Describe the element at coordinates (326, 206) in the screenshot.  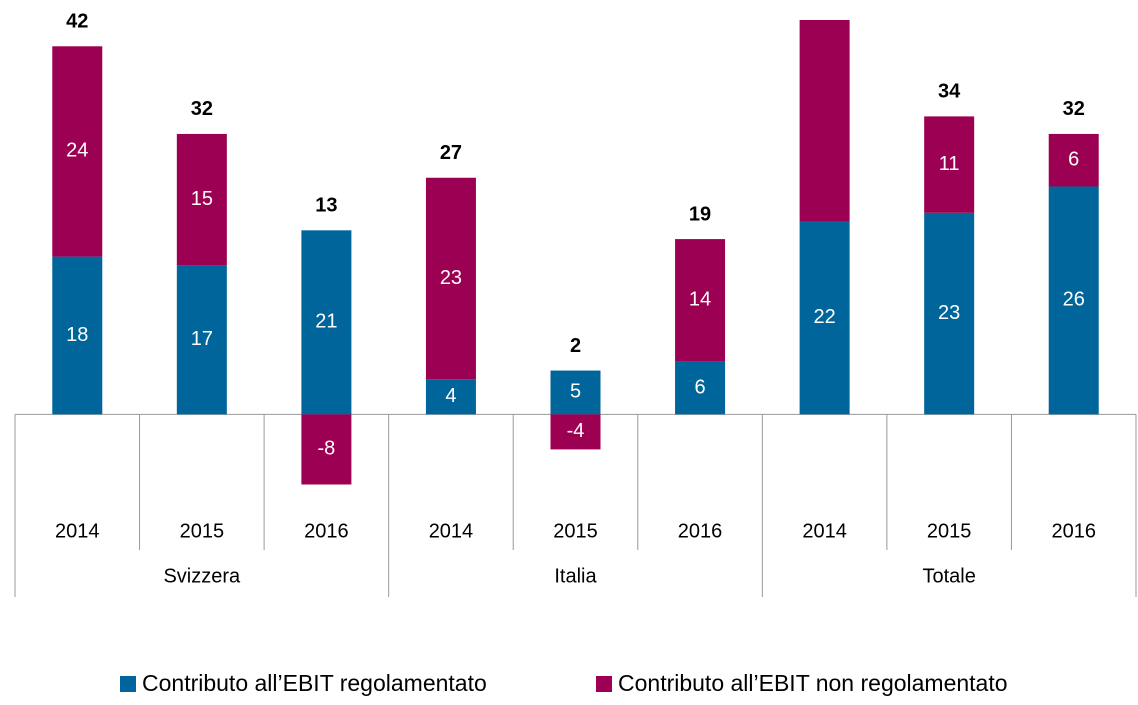
I see `total-label: 13` at that location.